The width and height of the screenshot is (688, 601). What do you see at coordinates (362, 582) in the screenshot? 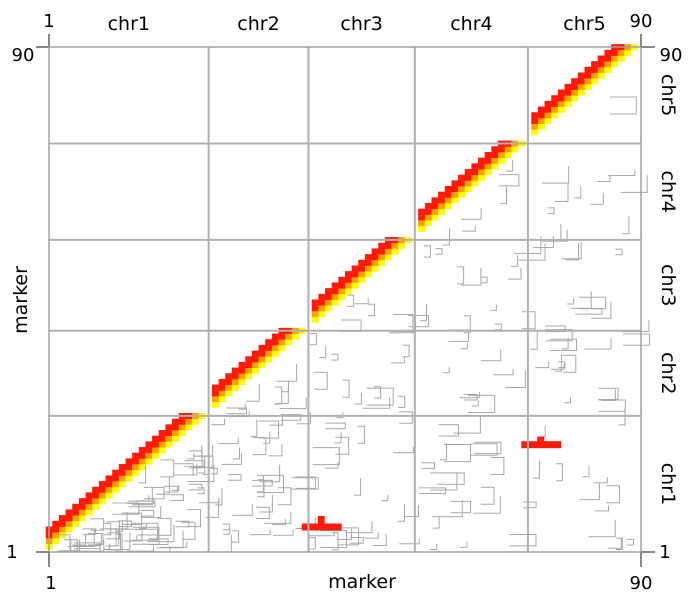
I see `x-axis-label: marker` at bounding box center [362, 582].